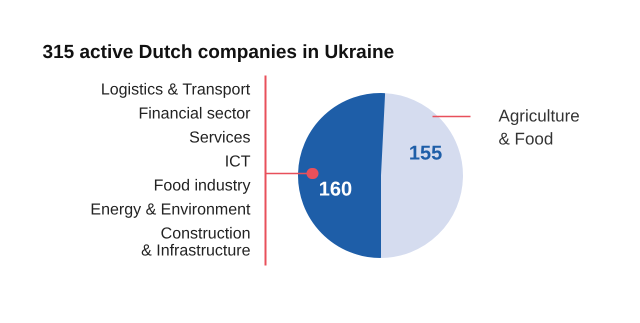 This screenshot has height=323, width=640. I want to click on text: Services, so click(220, 138).